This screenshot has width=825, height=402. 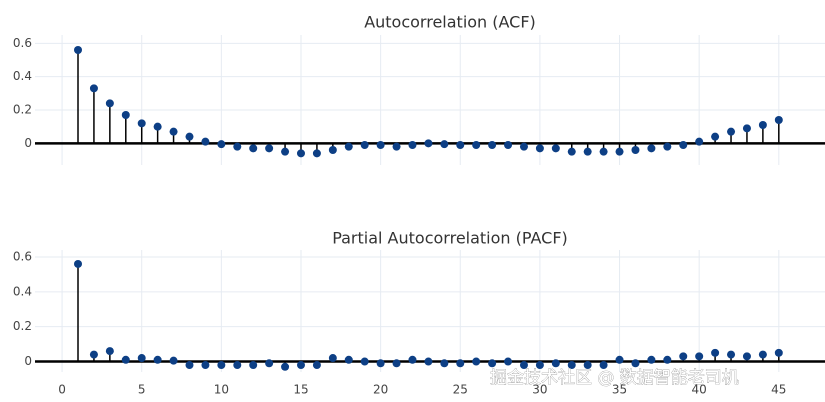 I want to click on x-tick-label: 5, so click(x=142, y=390).